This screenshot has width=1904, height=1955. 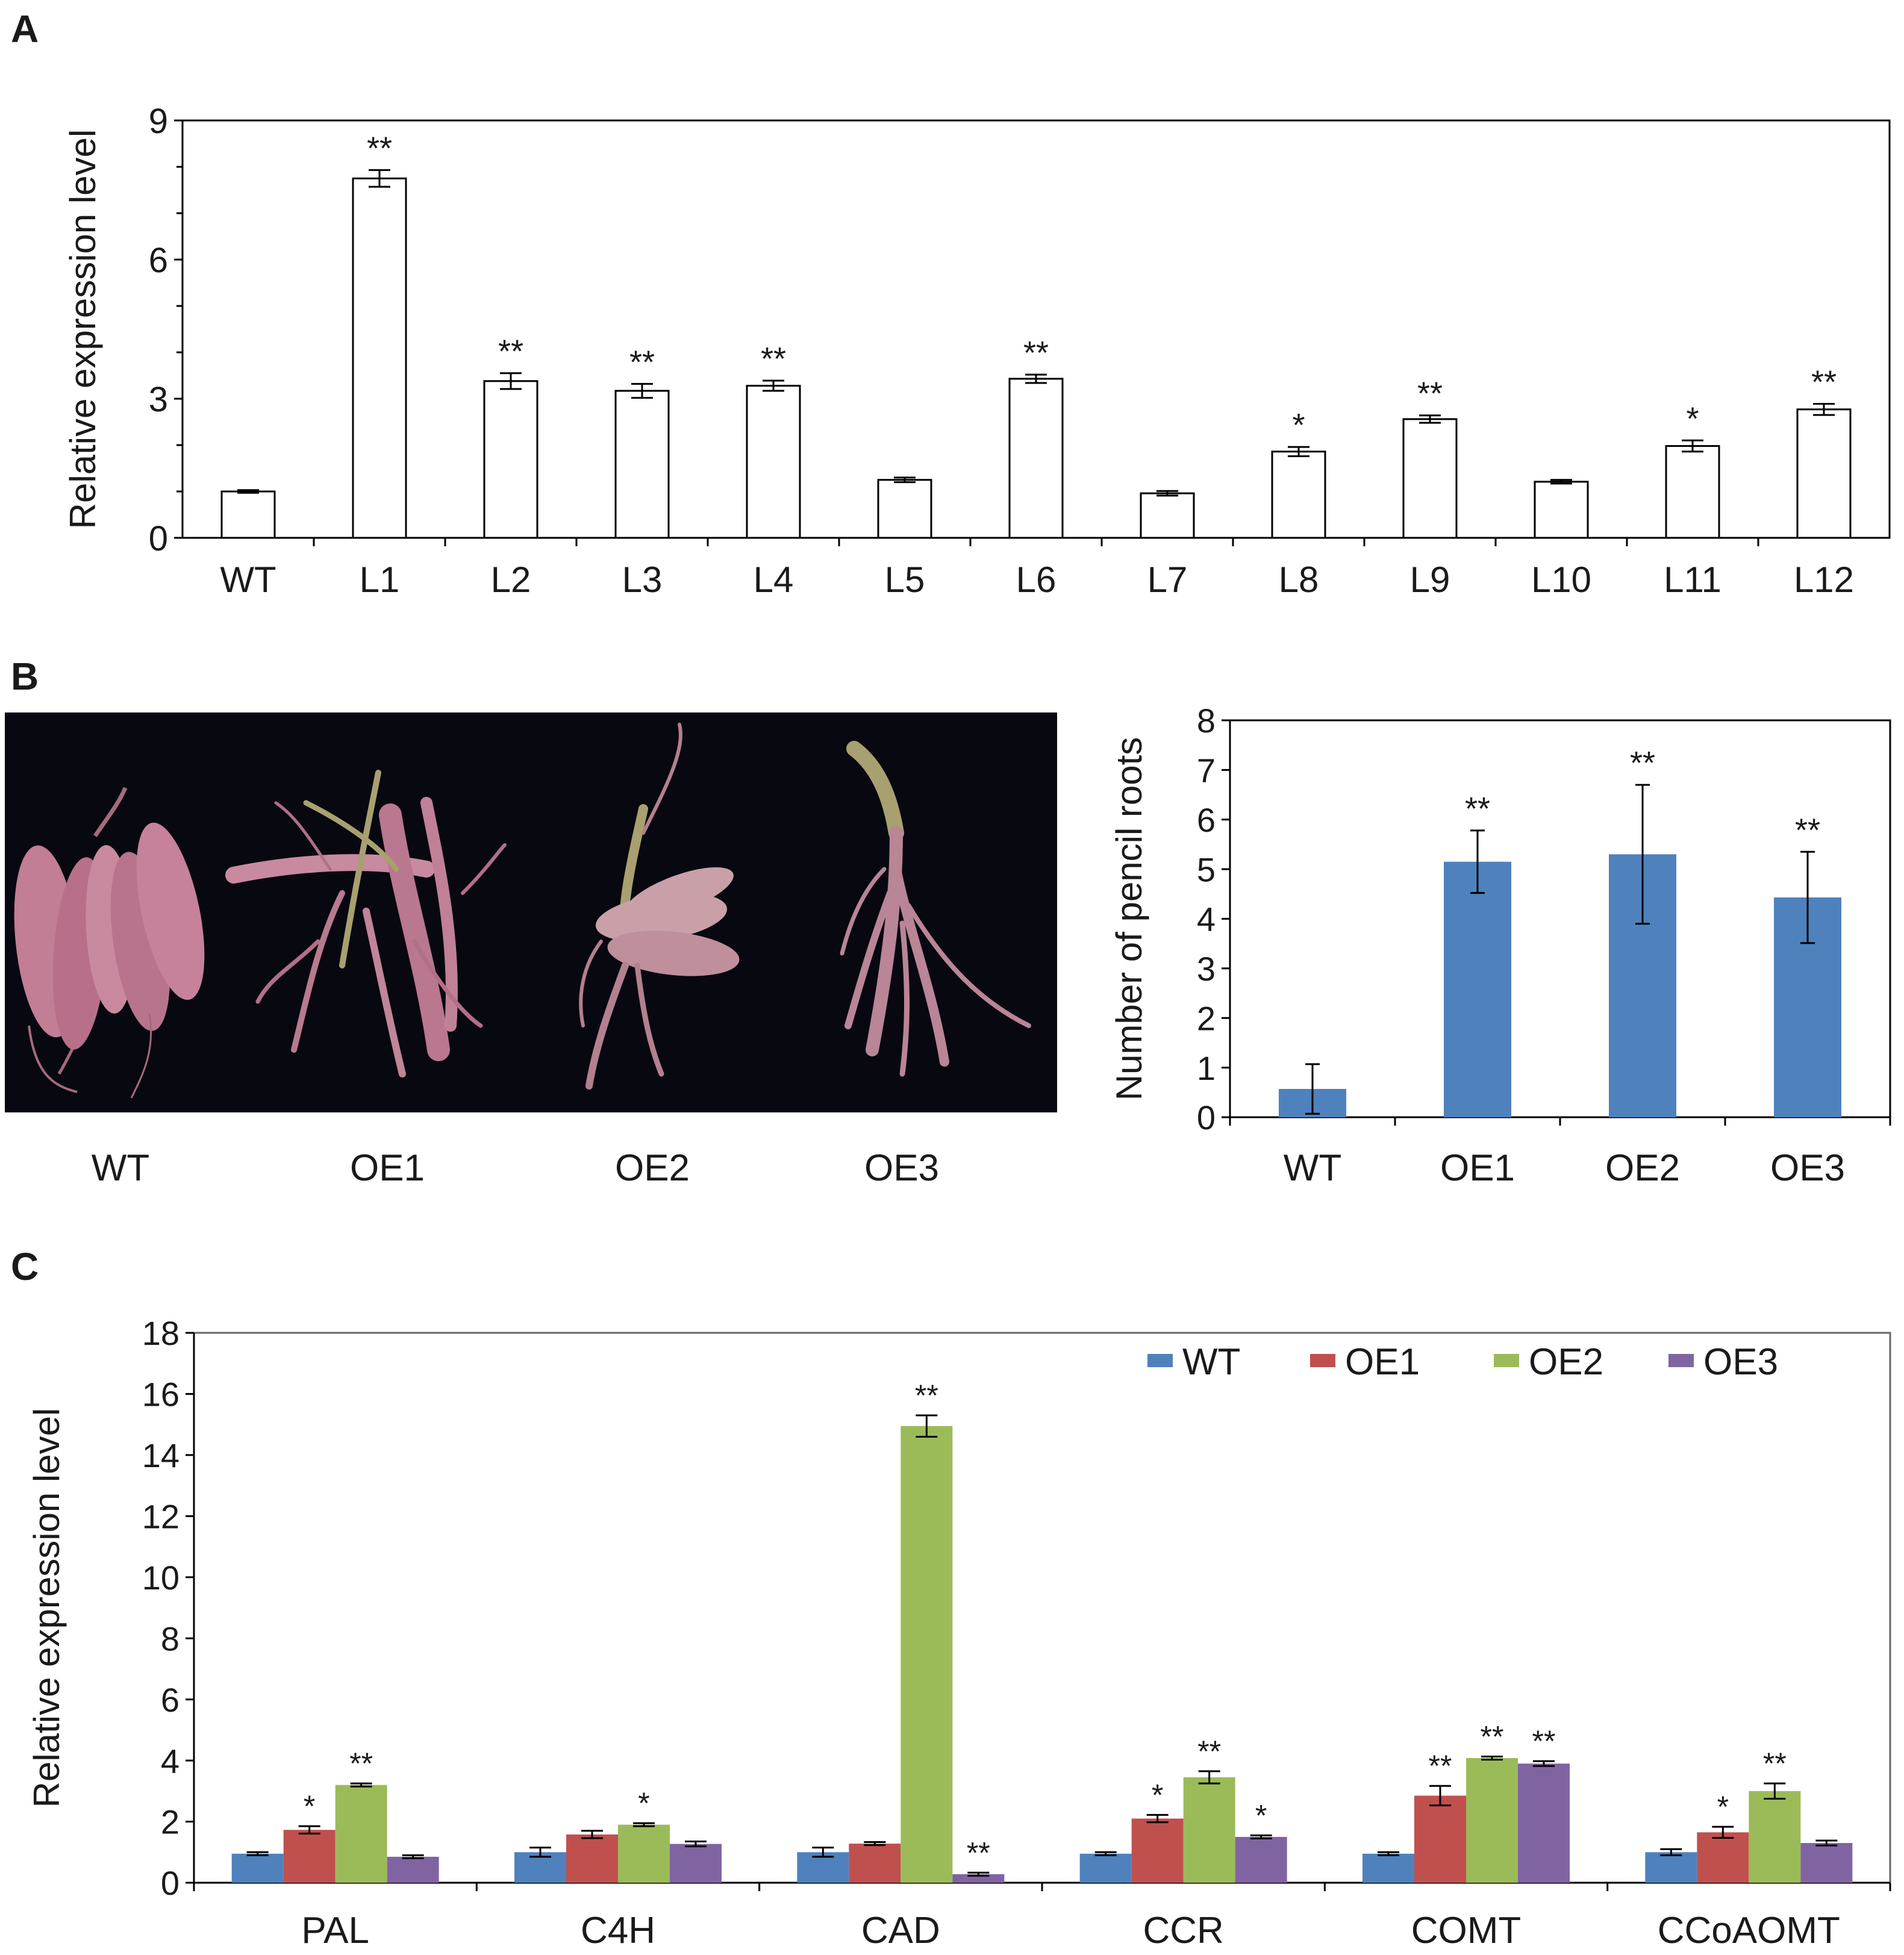 What do you see at coordinates (1037, 580) in the screenshot?
I see `x-tick-label: L6` at bounding box center [1037, 580].